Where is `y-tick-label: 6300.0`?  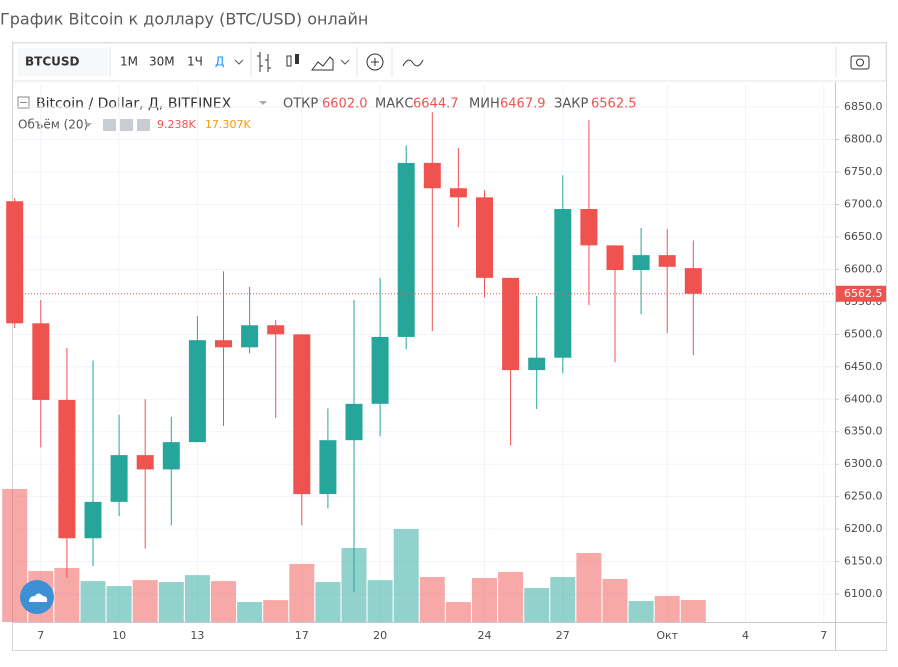 y-tick-label: 6300.0 is located at coordinates (863, 463).